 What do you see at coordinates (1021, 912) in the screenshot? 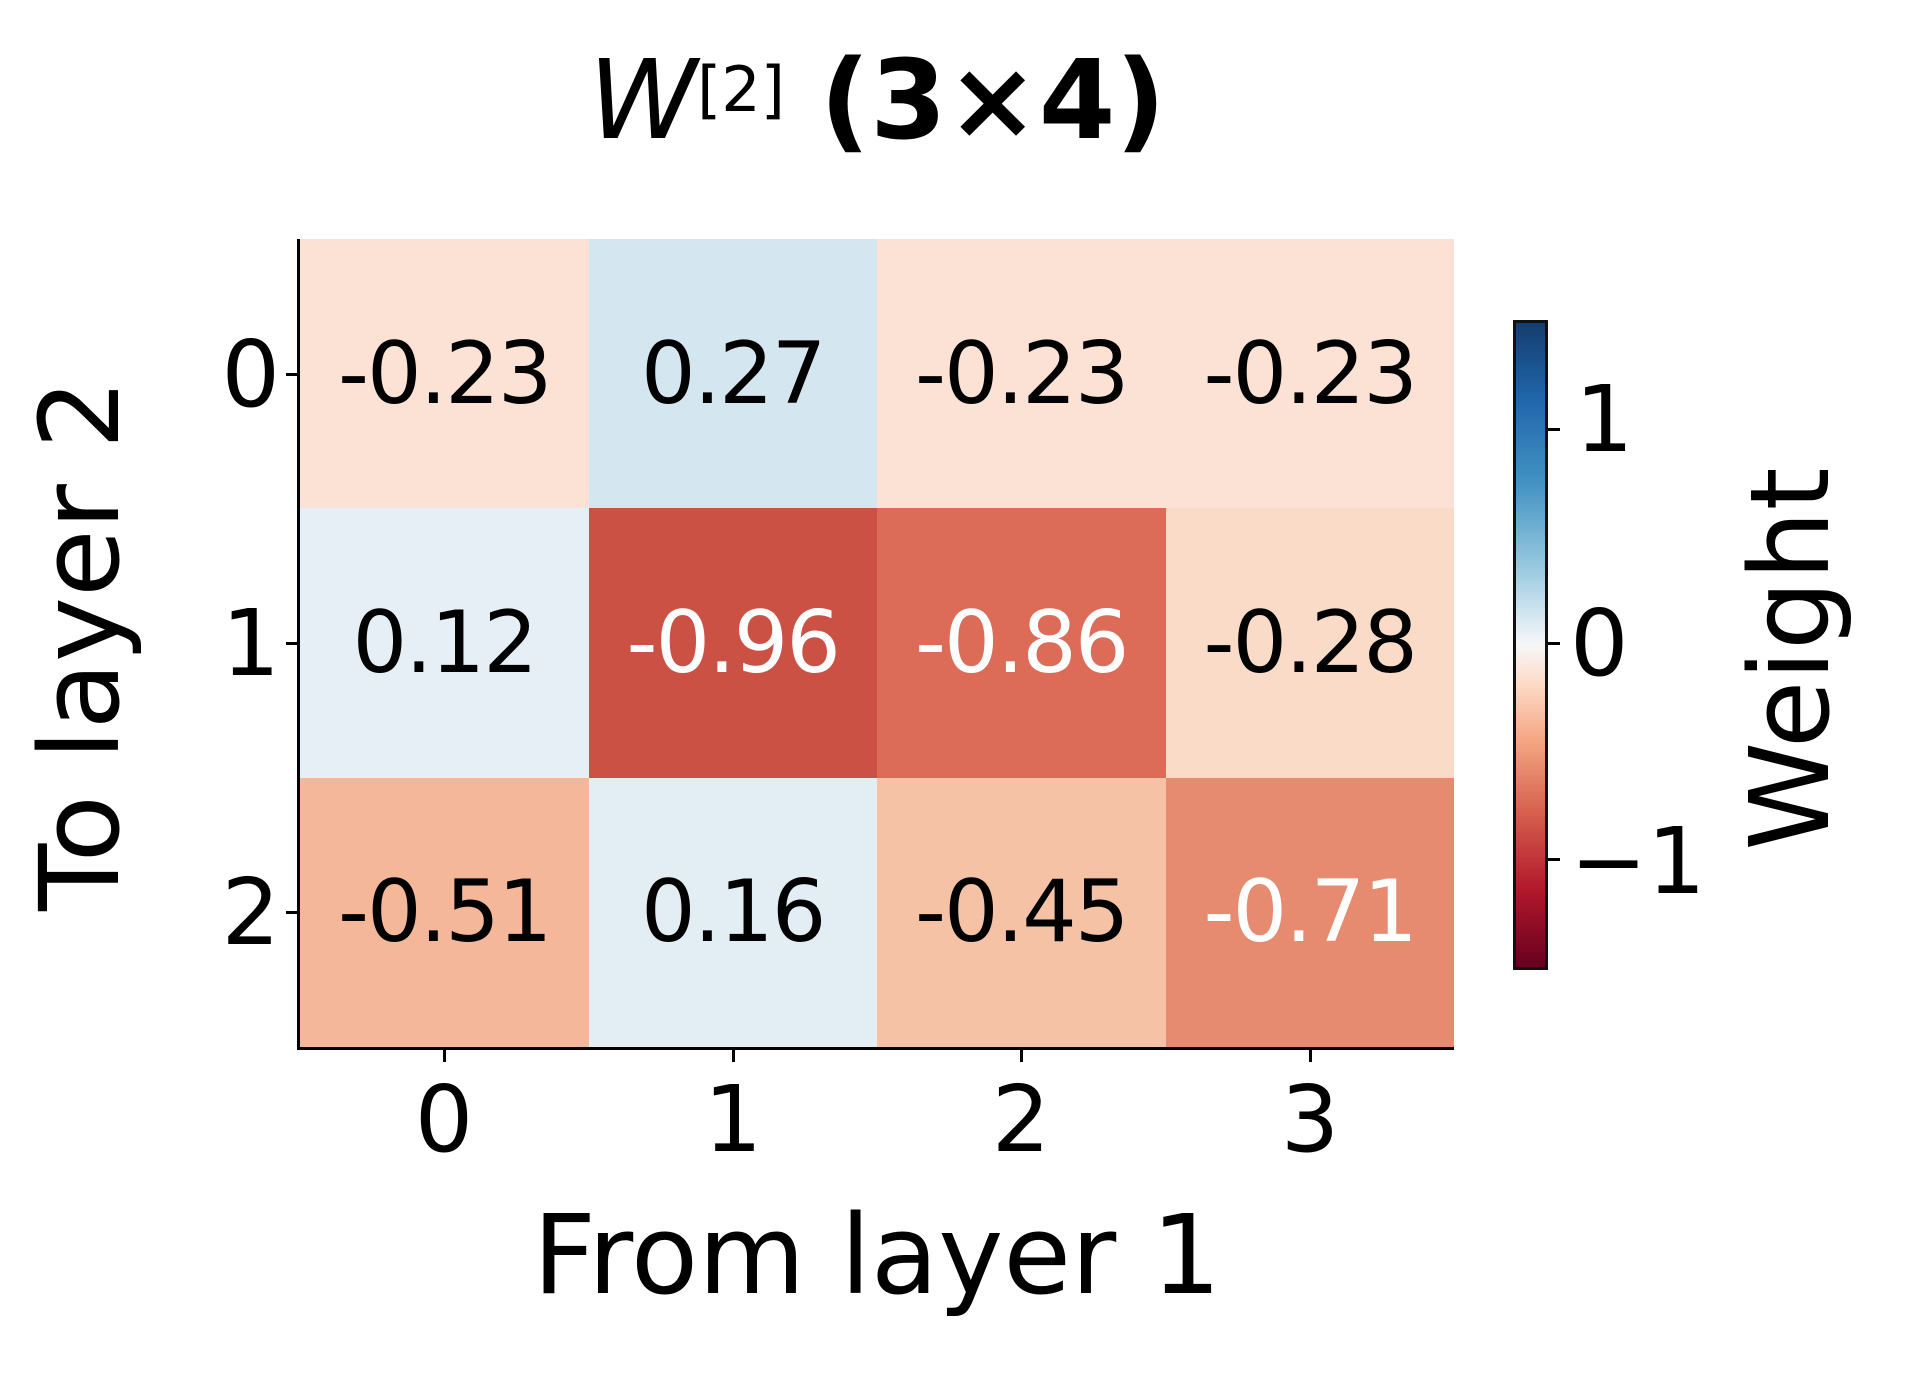
I see `heatmap-cell: -0.45` at bounding box center [1021, 912].